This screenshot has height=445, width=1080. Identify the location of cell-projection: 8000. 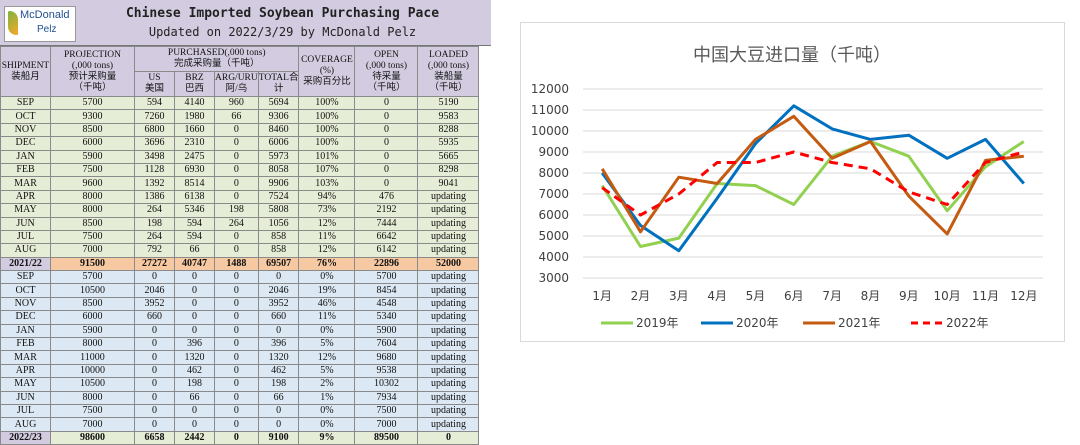
(92, 397).